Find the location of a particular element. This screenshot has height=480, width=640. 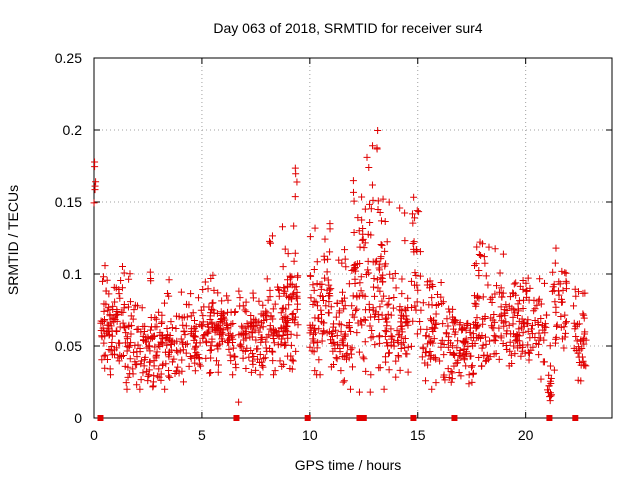

x-tick-label: 5 is located at coordinates (202, 435).